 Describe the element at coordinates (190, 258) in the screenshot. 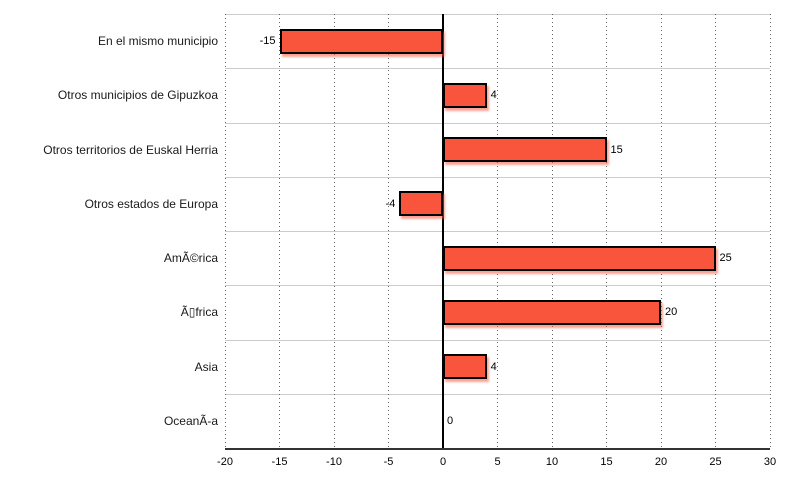

I see `category-label-5: AmÃ©rica` at that location.